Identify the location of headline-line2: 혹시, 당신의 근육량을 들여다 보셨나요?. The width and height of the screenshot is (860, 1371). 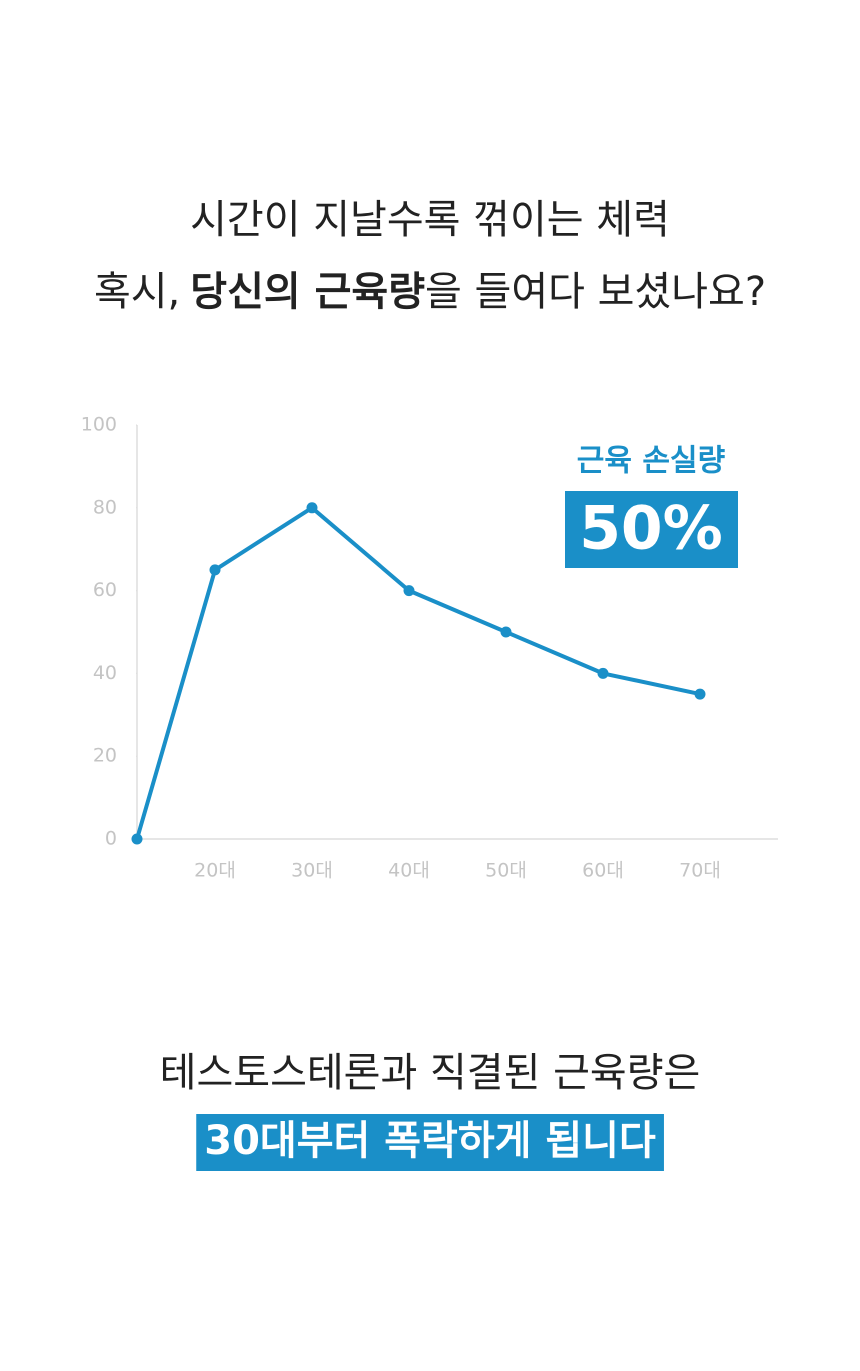
(430, 292).